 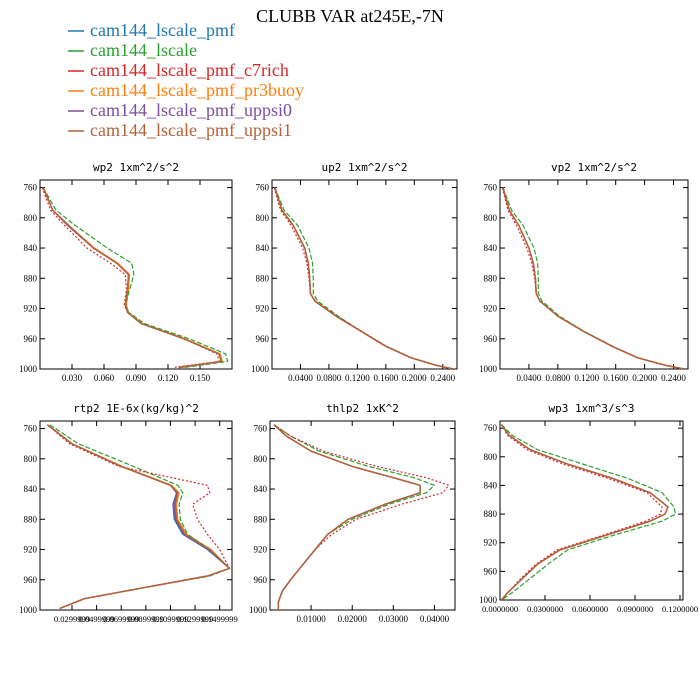 I want to click on x-tick-label: 0.120, so click(x=168, y=378).